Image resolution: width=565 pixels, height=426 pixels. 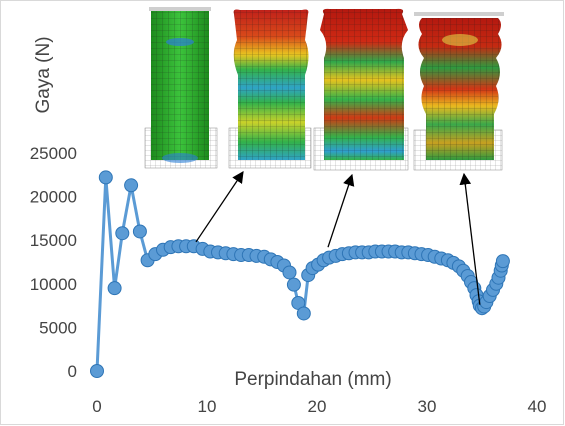 I want to click on y-tick-label: 5000, so click(x=58, y=327).